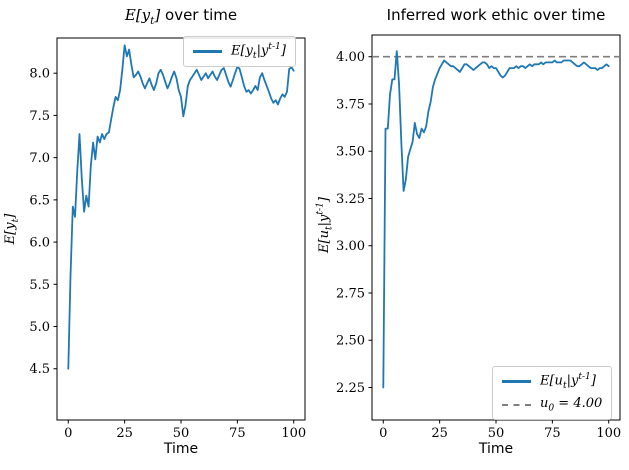  Describe the element at coordinates (39, 158) in the screenshot. I see `y-tick-label: 7.0` at that location.